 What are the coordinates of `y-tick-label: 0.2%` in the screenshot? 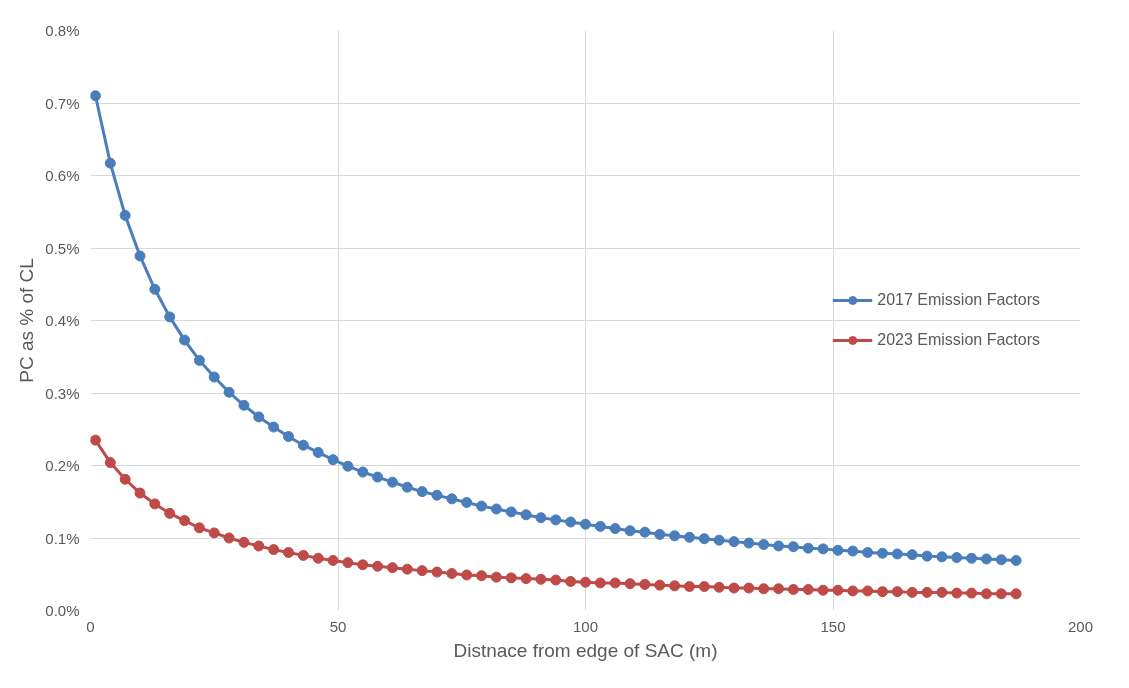 It's located at (62, 465).